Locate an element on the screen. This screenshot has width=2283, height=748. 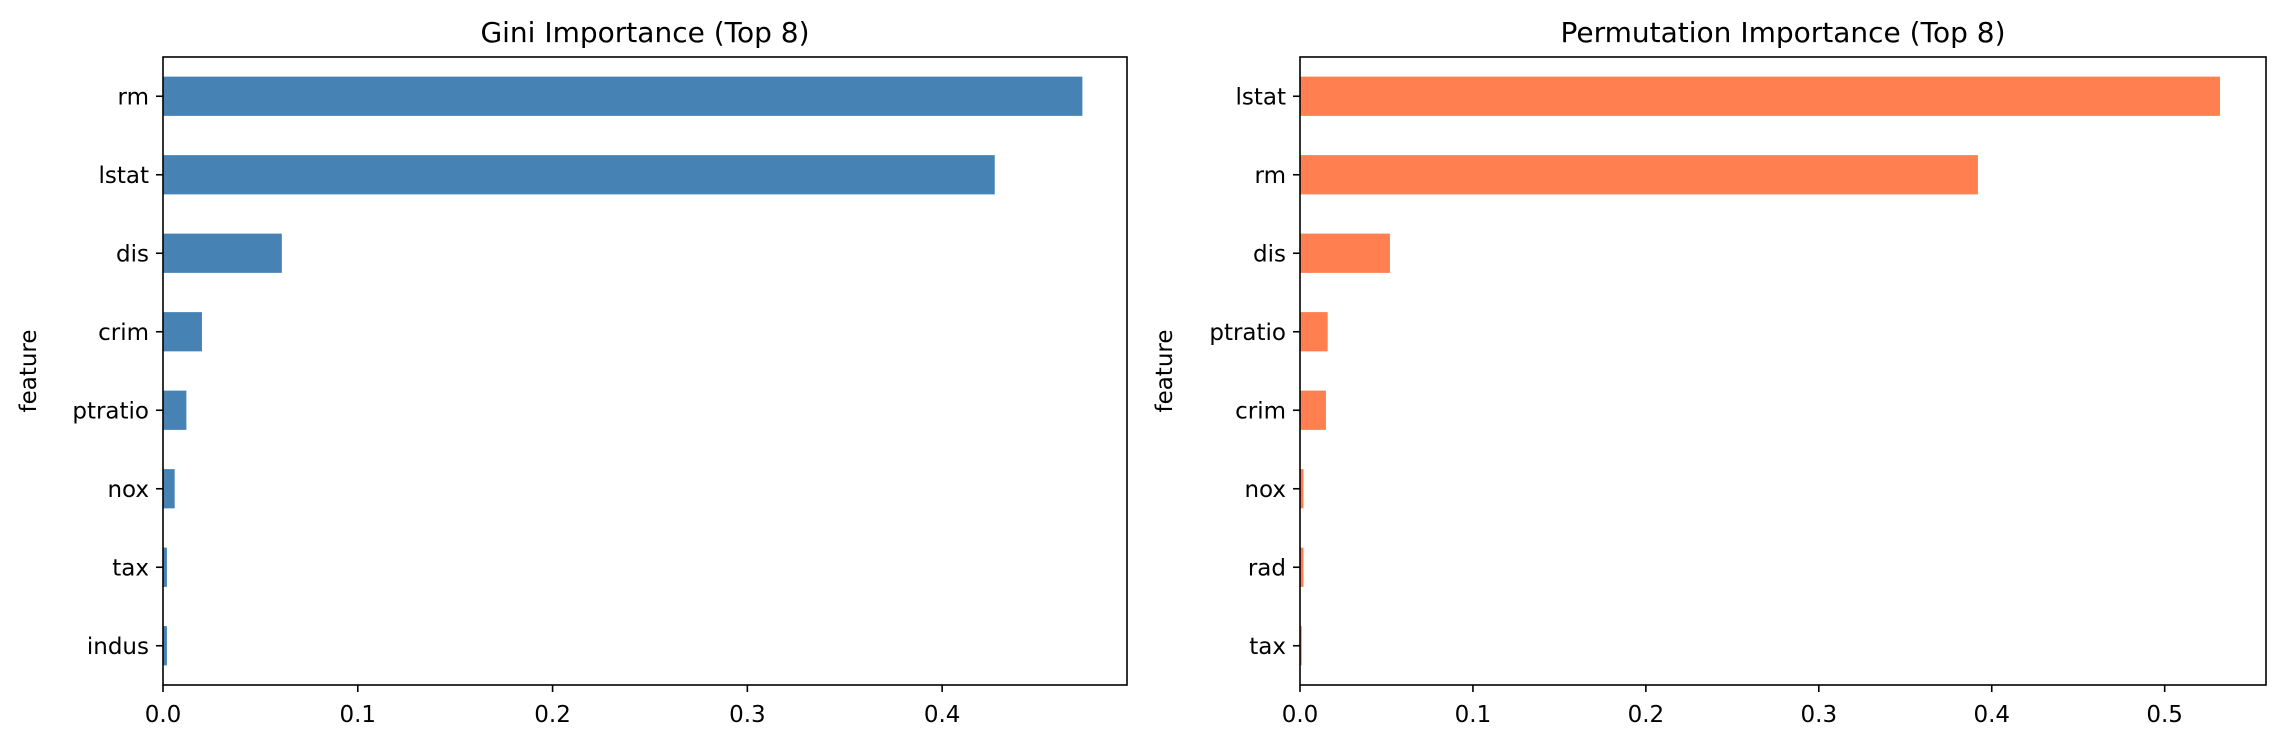
panel2-bar-ptratio is located at coordinates (1314, 332).